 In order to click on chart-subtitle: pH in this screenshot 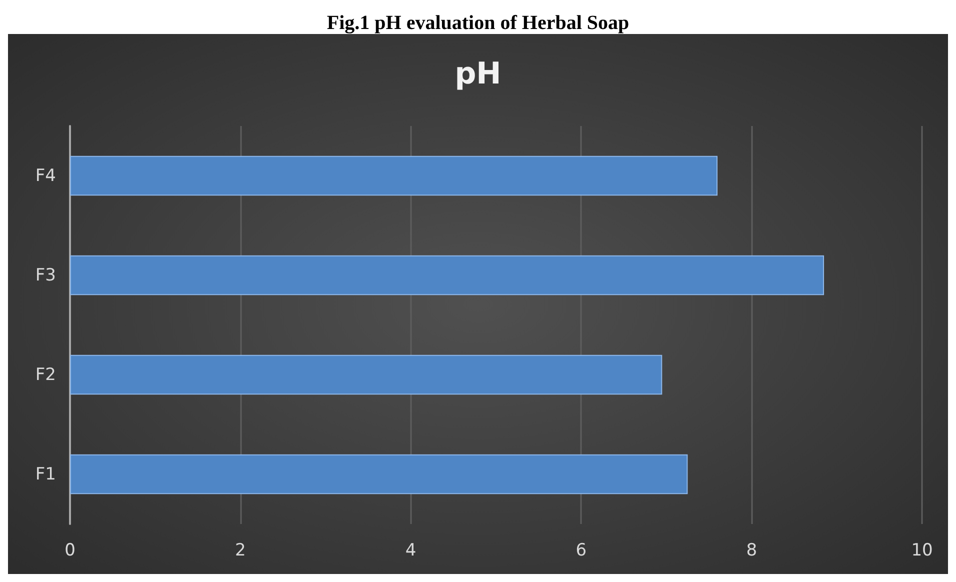, I will do `click(478, 74)`.